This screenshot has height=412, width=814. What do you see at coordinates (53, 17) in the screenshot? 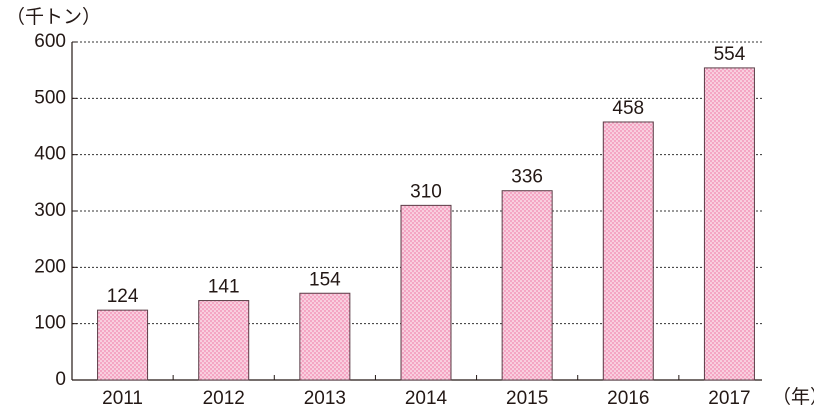
I see `y-axis-label: （千トン）` at bounding box center [53, 17].